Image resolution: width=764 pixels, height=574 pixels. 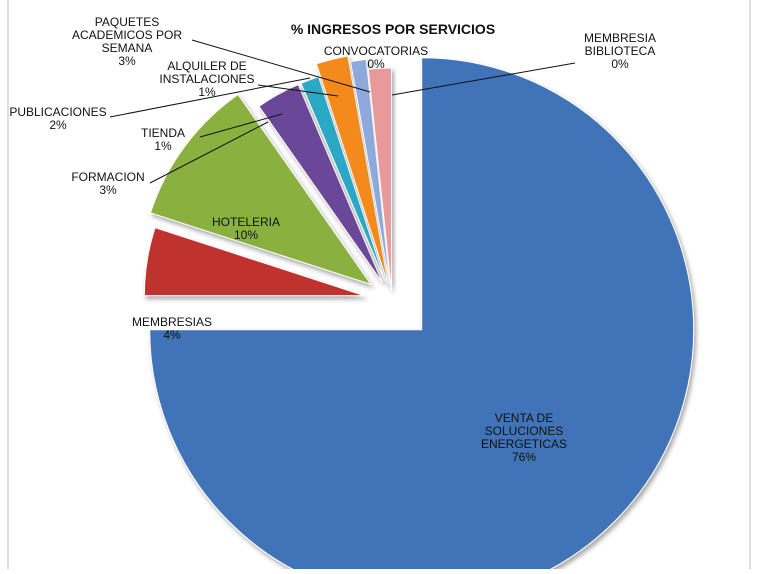 What do you see at coordinates (246, 228) in the screenshot?
I see `slice-label: HOTELERIA 10%` at bounding box center [246, 228].